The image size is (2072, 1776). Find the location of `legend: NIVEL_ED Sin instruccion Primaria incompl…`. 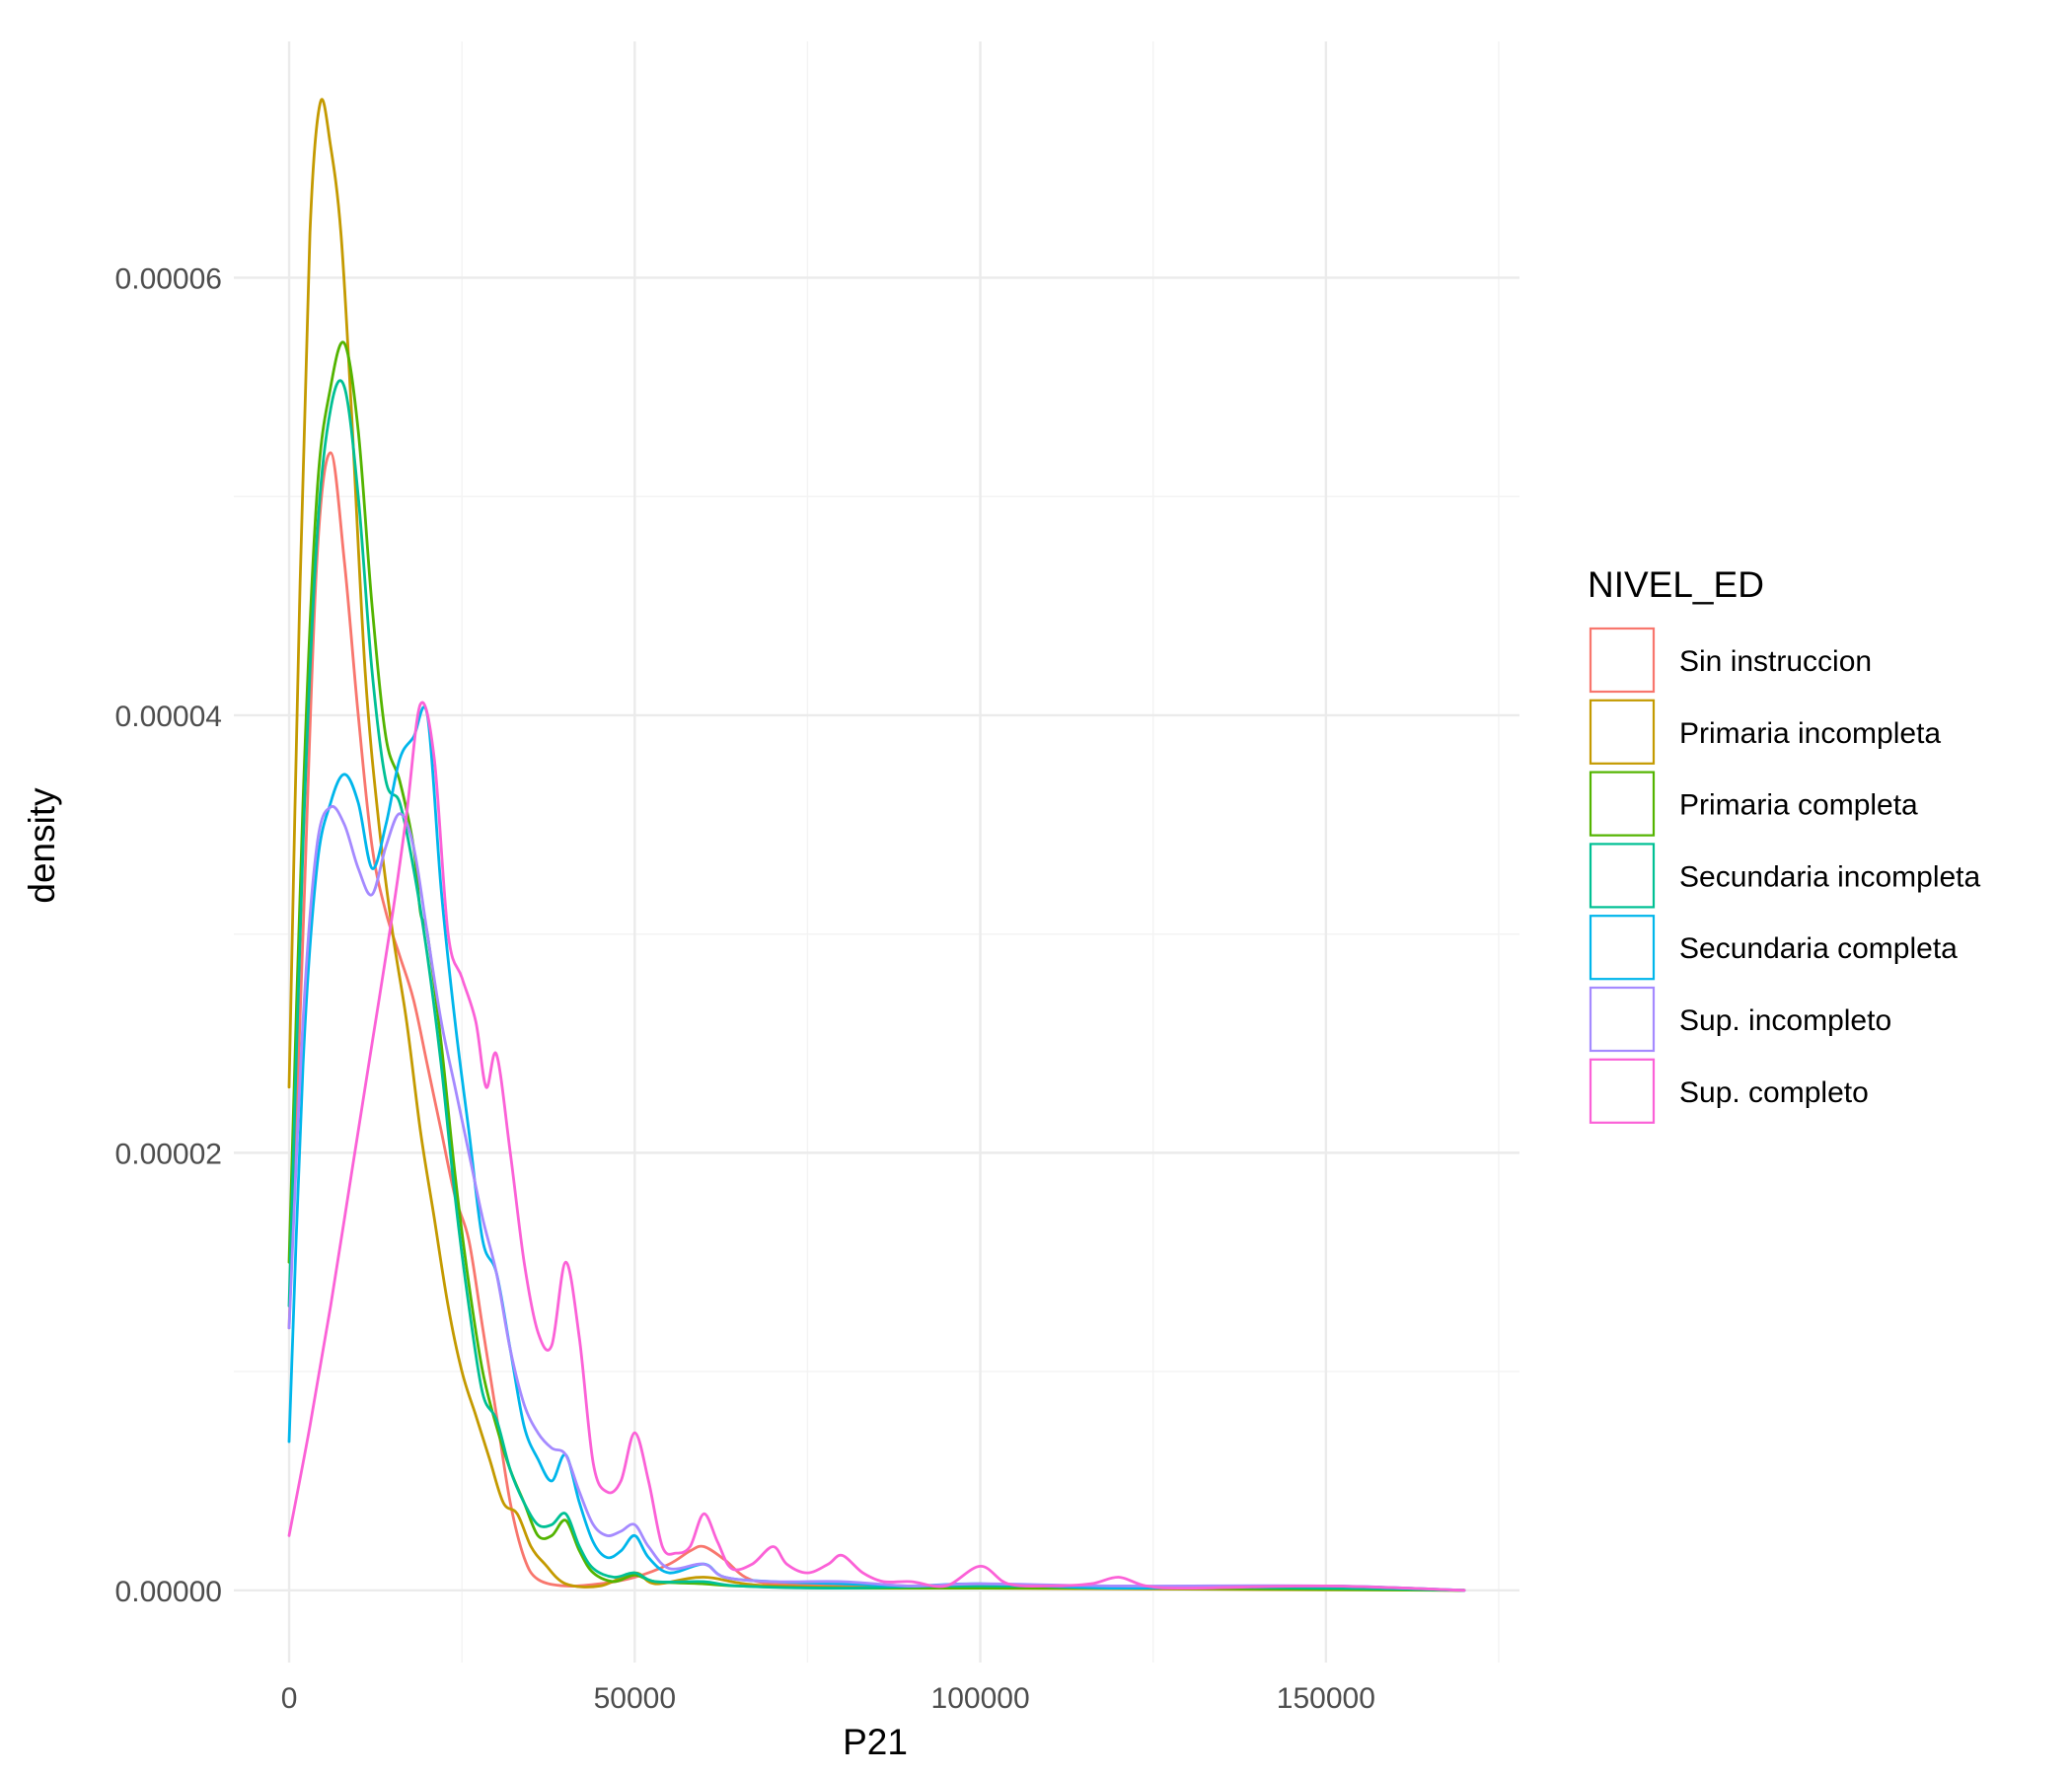

legend: NIVEL_ED Sin instruccion Primaria incompl… is located at coordinates (1785, 844).